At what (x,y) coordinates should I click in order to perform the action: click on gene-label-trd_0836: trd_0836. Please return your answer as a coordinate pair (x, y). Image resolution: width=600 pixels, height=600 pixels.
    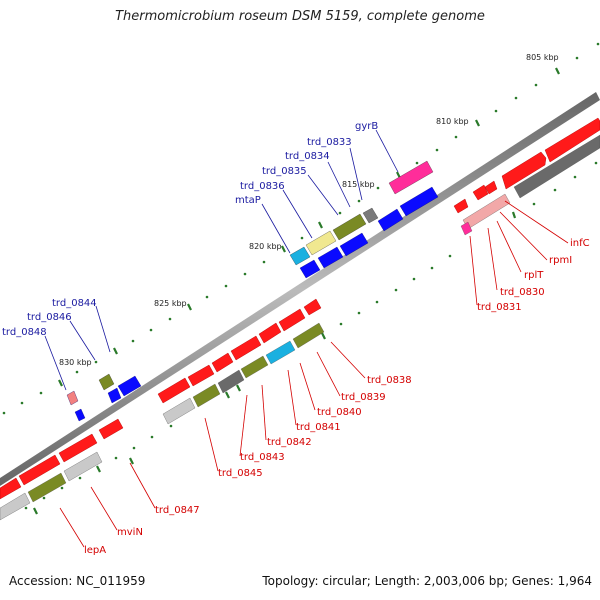
    Looking at the image, I should click on (262, 186).